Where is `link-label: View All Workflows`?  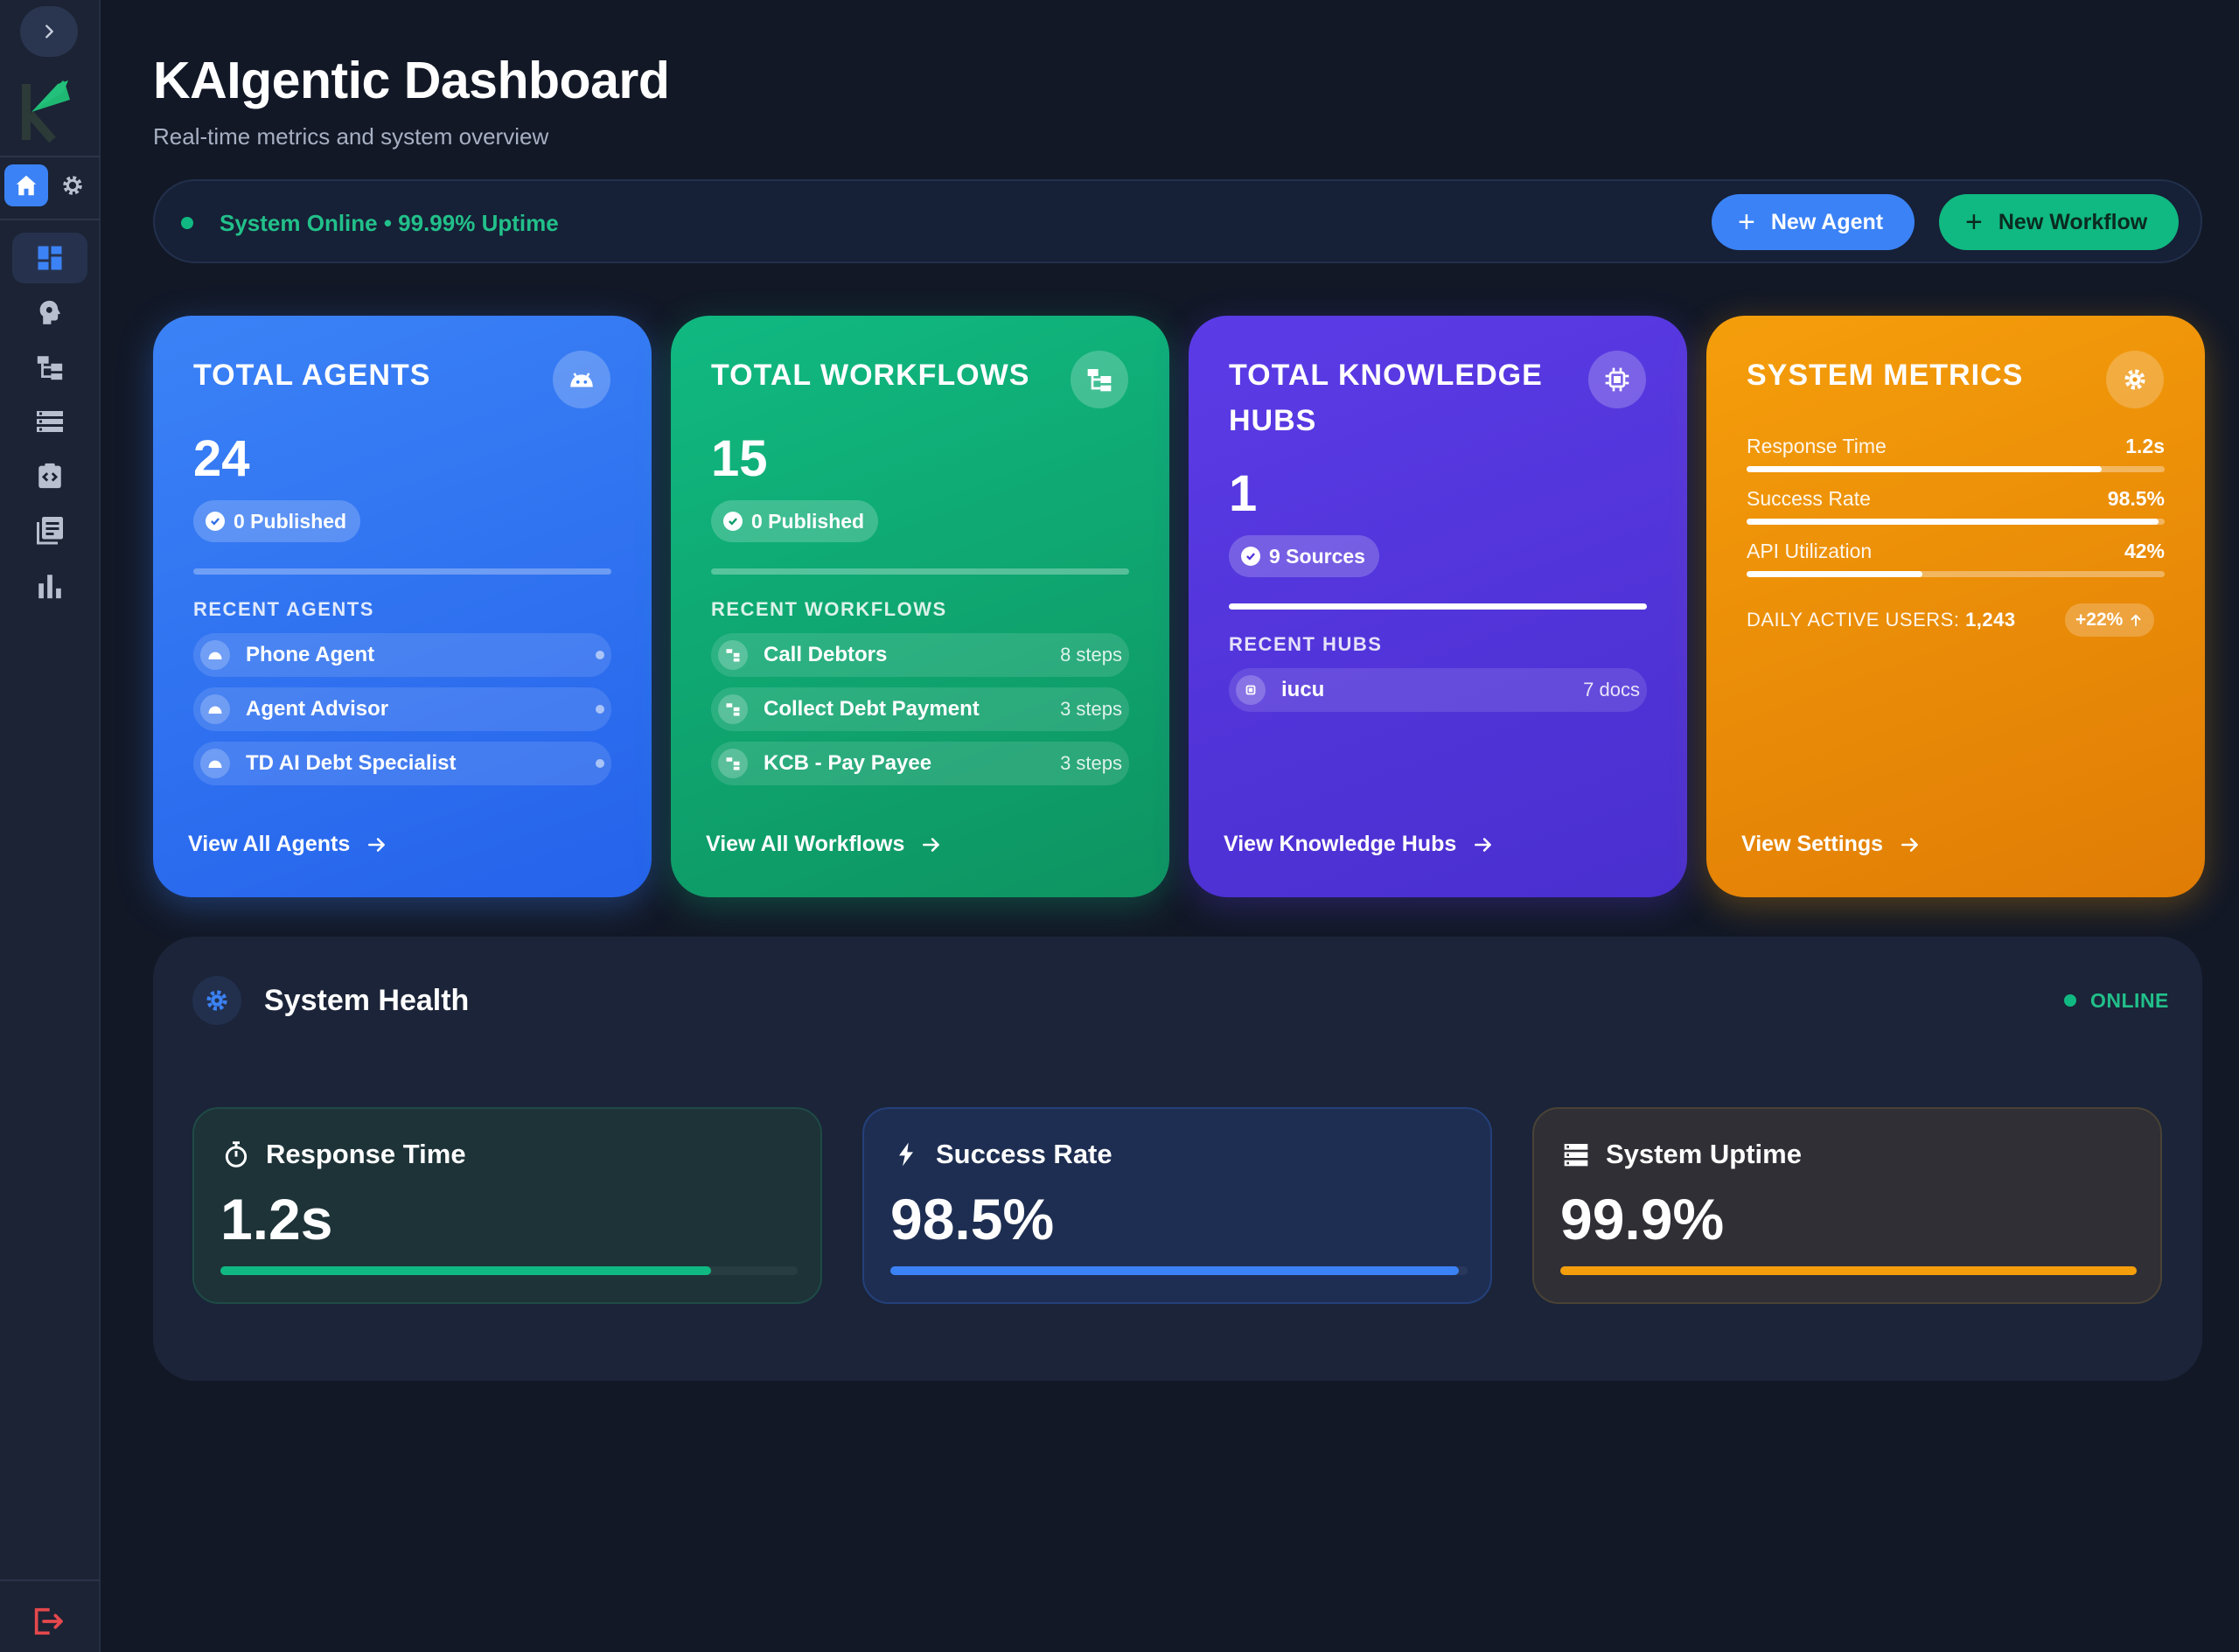 link-label: View All Workflows is located at coordinates (805, 844).